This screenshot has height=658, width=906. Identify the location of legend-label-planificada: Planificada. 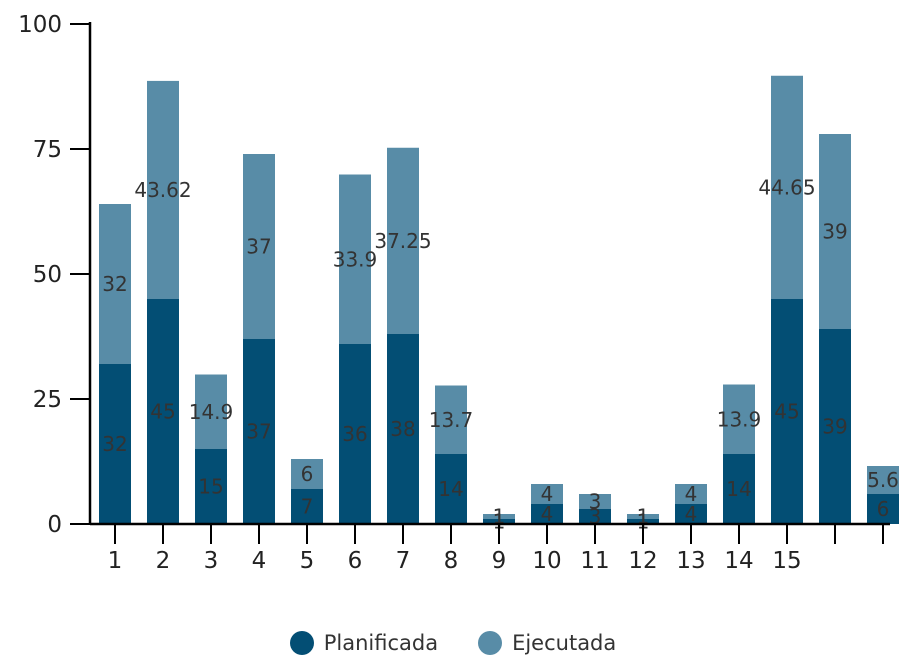
(381, 643).